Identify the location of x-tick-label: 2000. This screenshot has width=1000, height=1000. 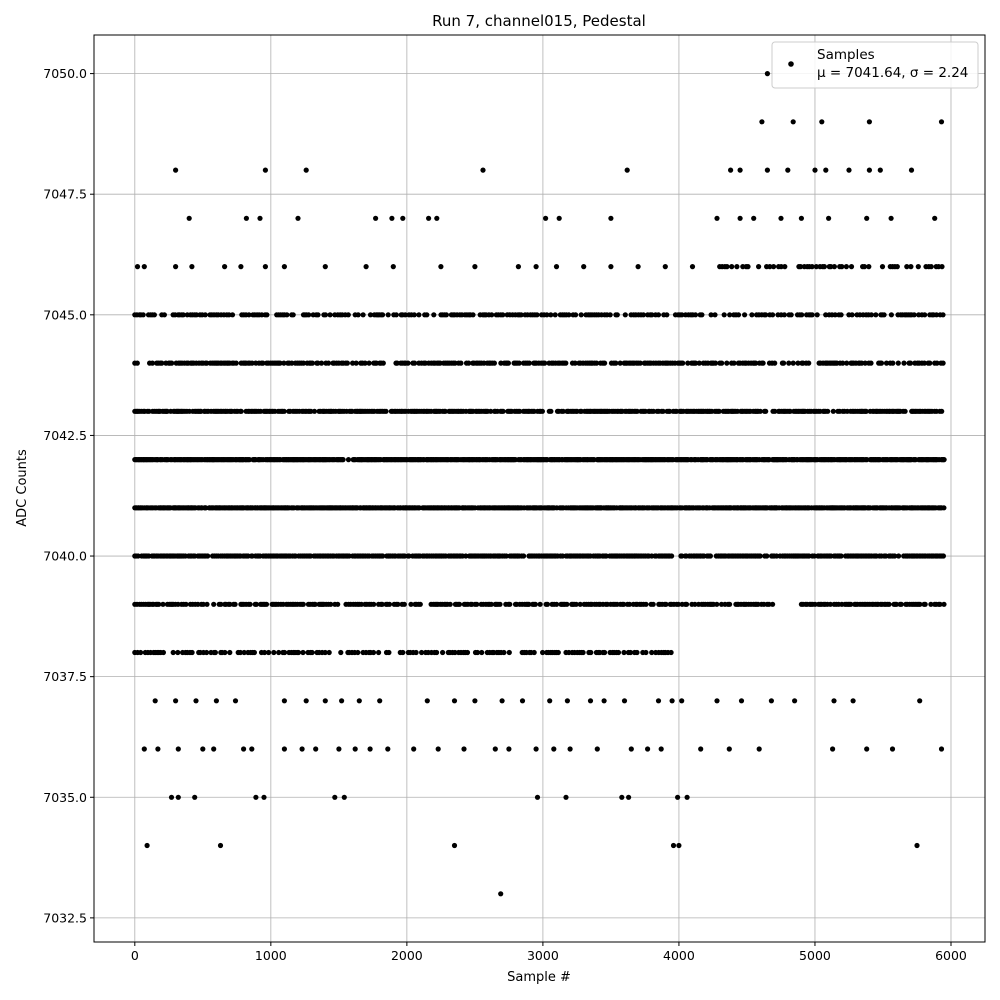
(407, 955).